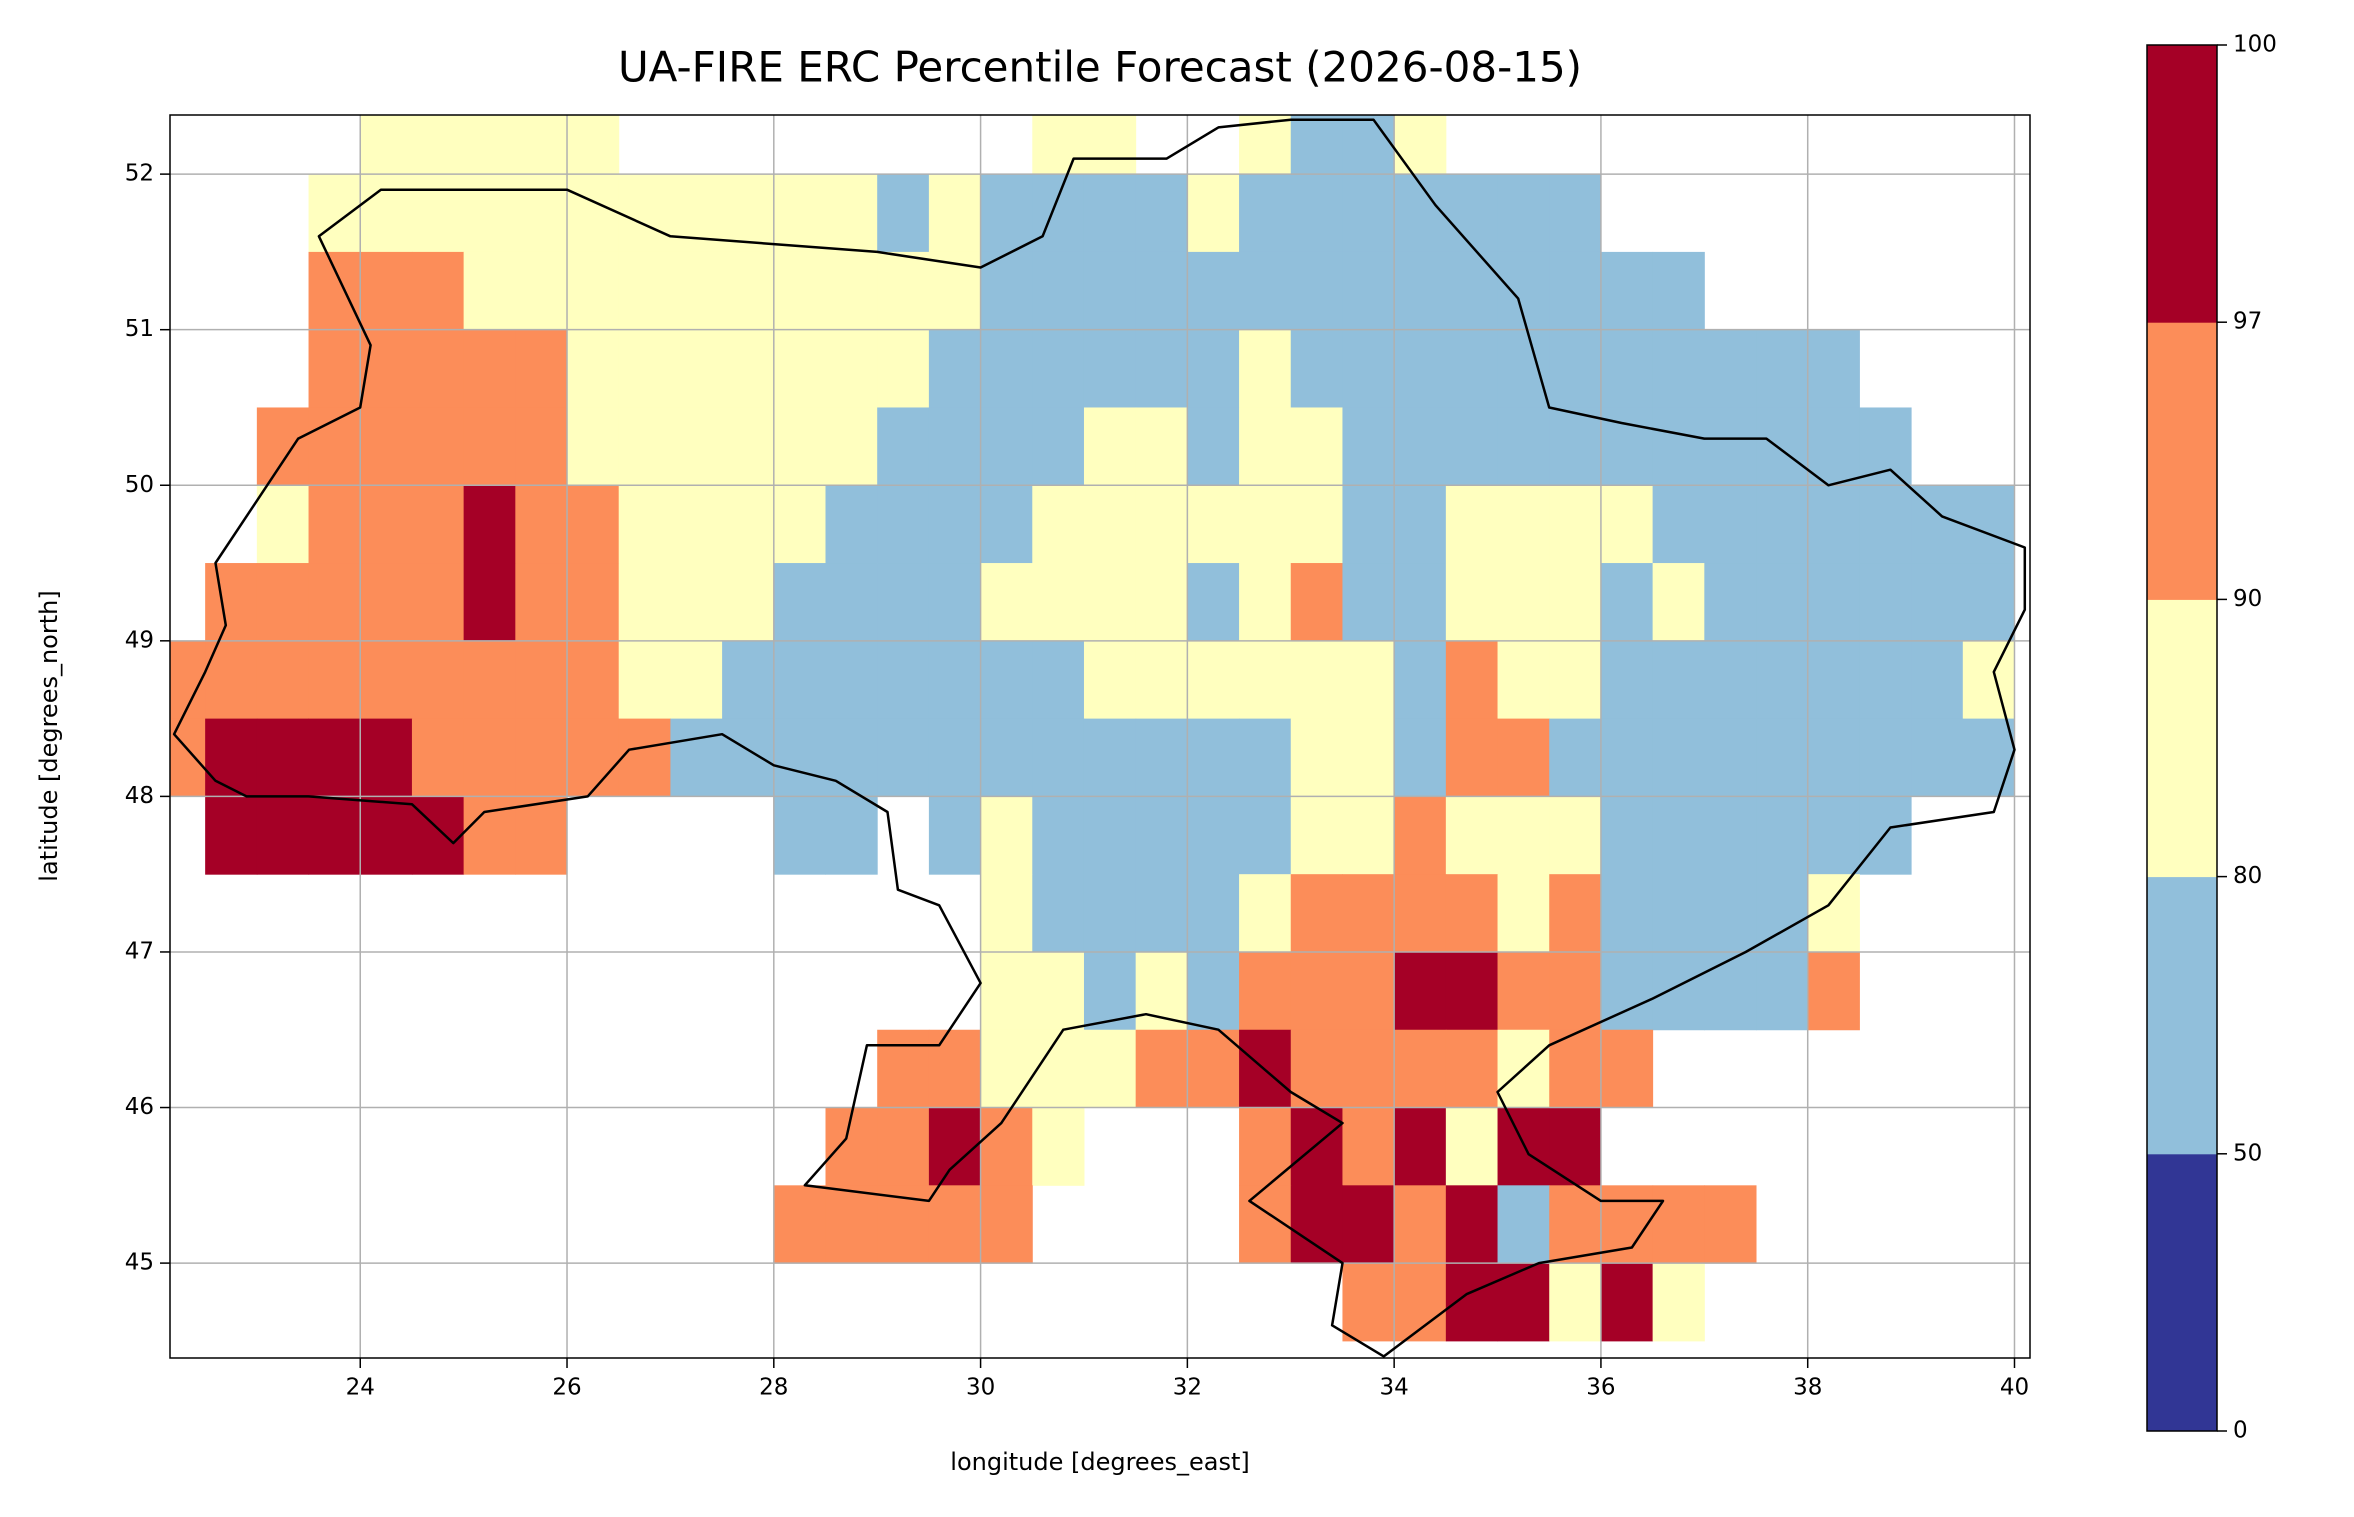 This screenshot has height=1517, width=2354. What do you see at coordinates (139, 640) in the screenshot?
I see `y-tick-label: 49` at bounding box center [139, 640].